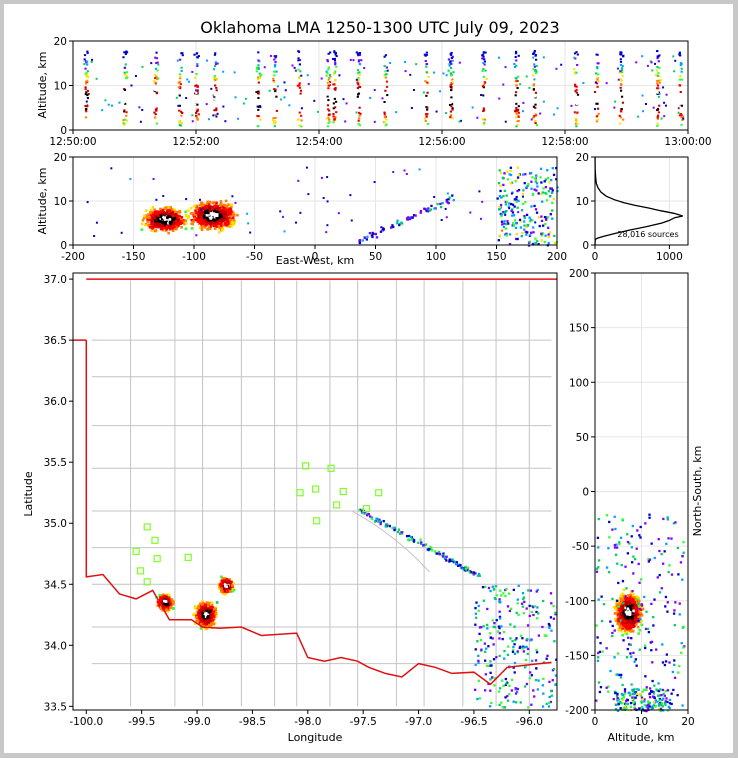  What do you see at coordinates (585, 246) in the screenshot?
I see `histogram-altitude-tick-label: 0` at bounding box center [585, 246].